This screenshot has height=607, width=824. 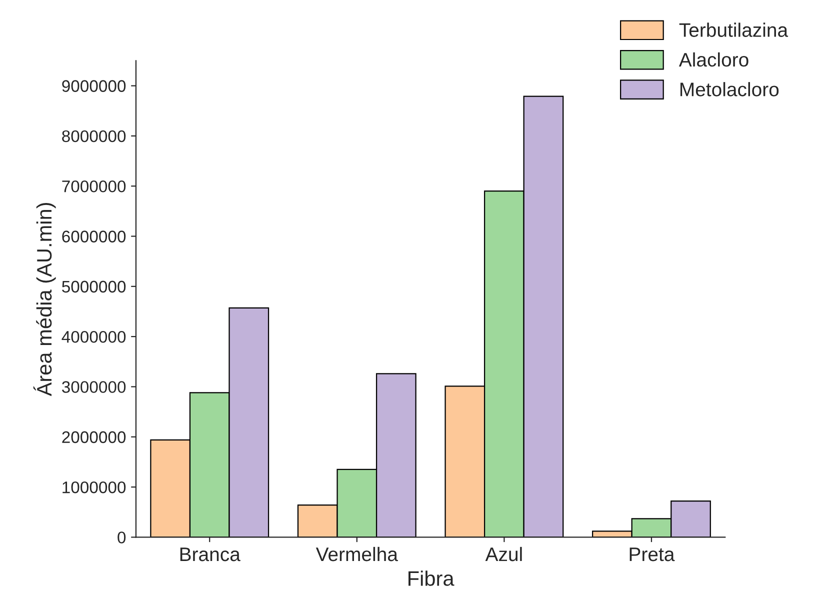 What do you see at coordinates (652, 555) in the screenshot?
I see `x-tick-label: Preta` at bounding box center [652, 555].